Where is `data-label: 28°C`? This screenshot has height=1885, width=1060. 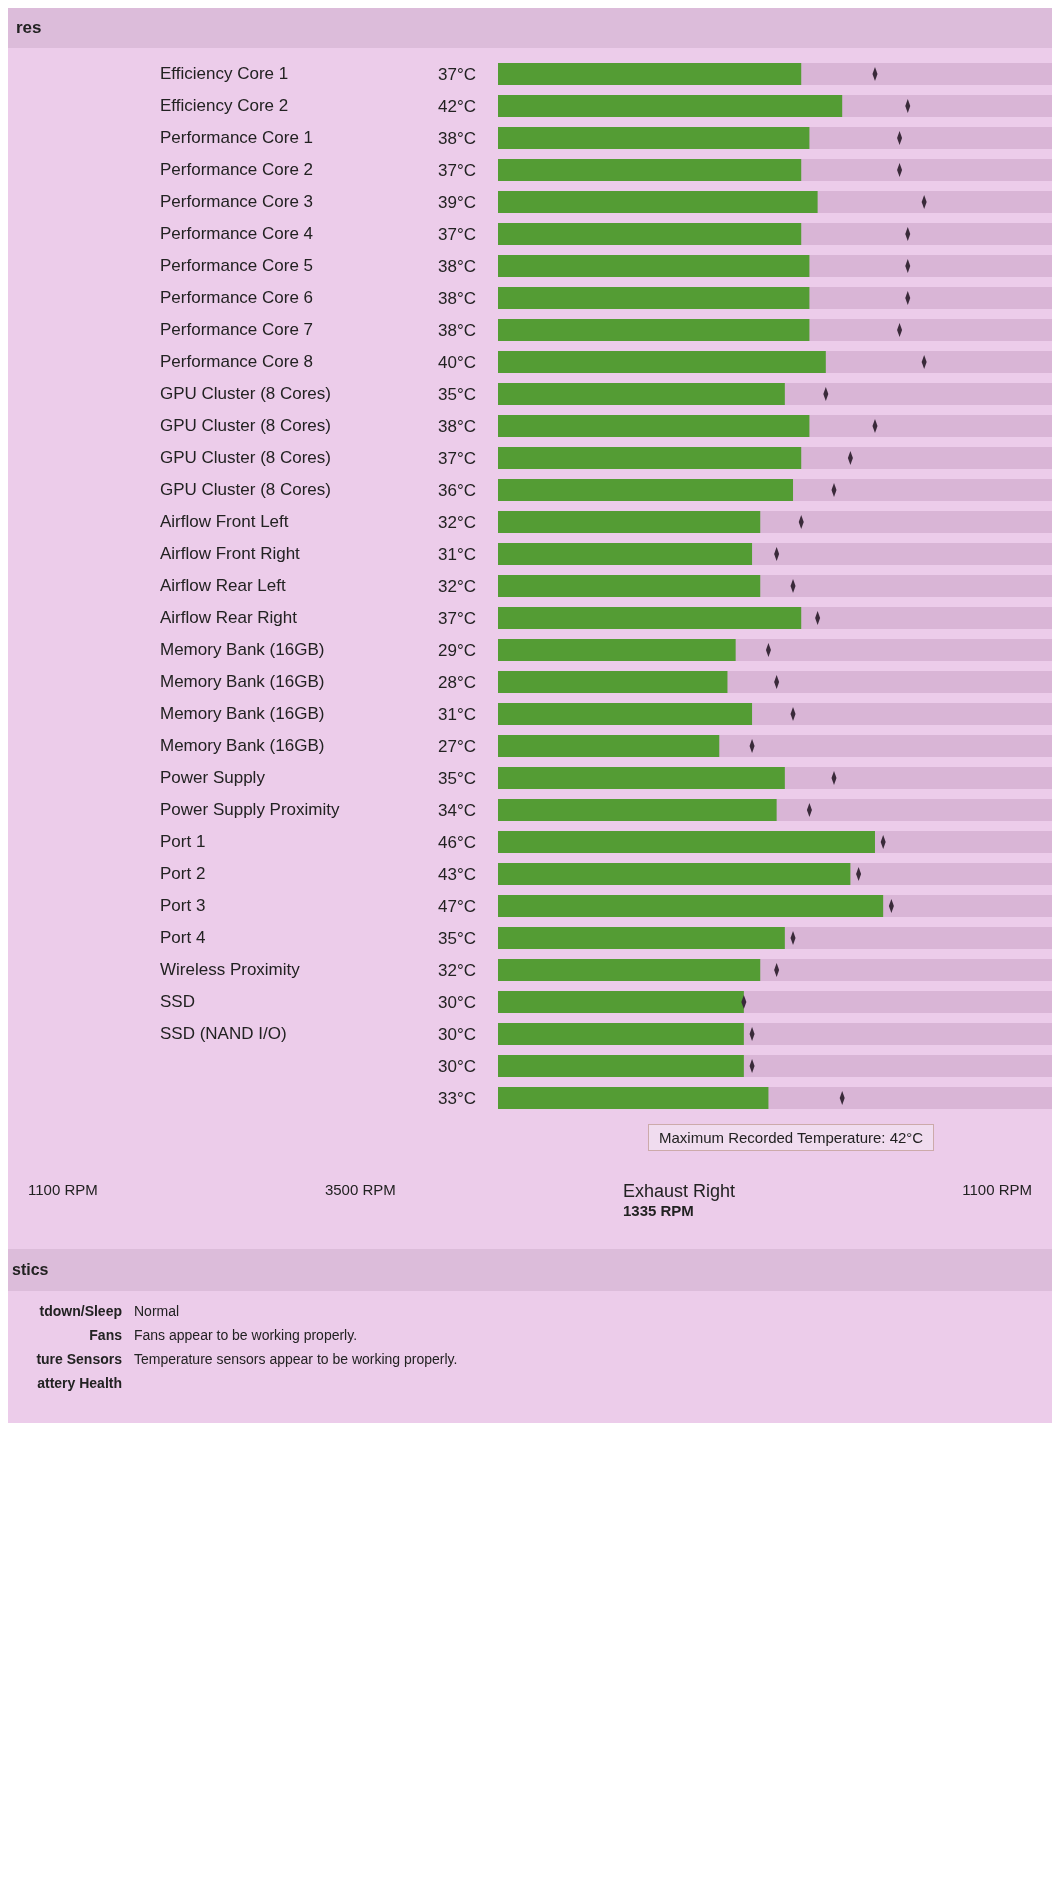 data-label: 28°C is located at coordinates (457, 682).